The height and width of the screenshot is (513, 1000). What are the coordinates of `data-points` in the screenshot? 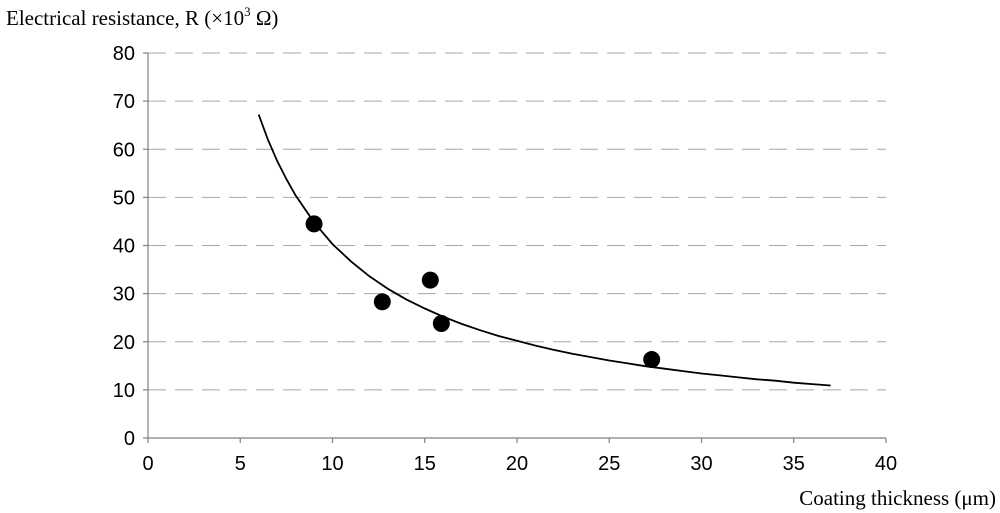 It's located at (483, 292).